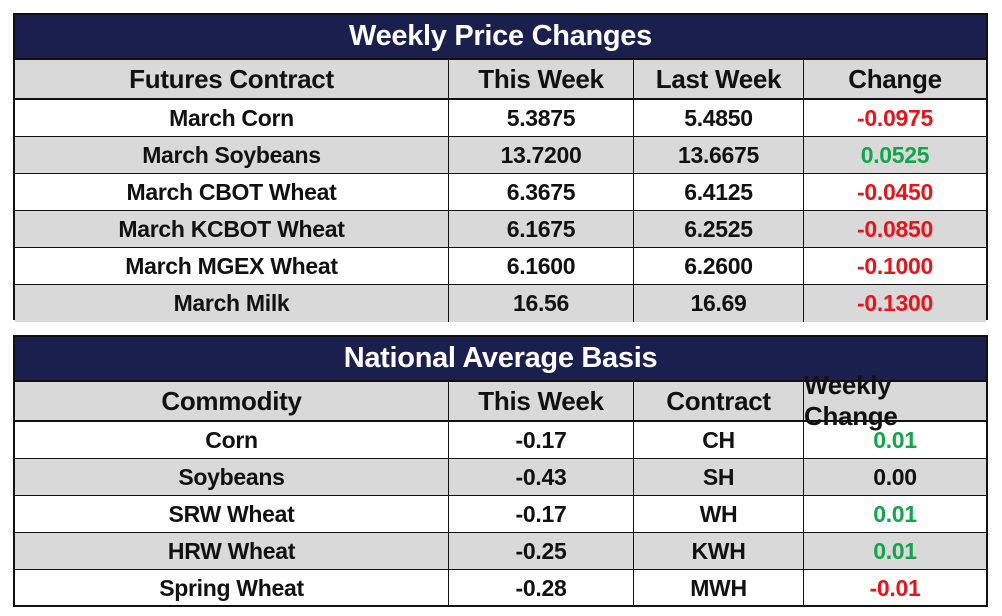 The width and height of the screenshot is (1002, 616). Describe the element at coordinates (719, 79) in the screenshot. I see `column-header-last-week: Last Week` at that location.